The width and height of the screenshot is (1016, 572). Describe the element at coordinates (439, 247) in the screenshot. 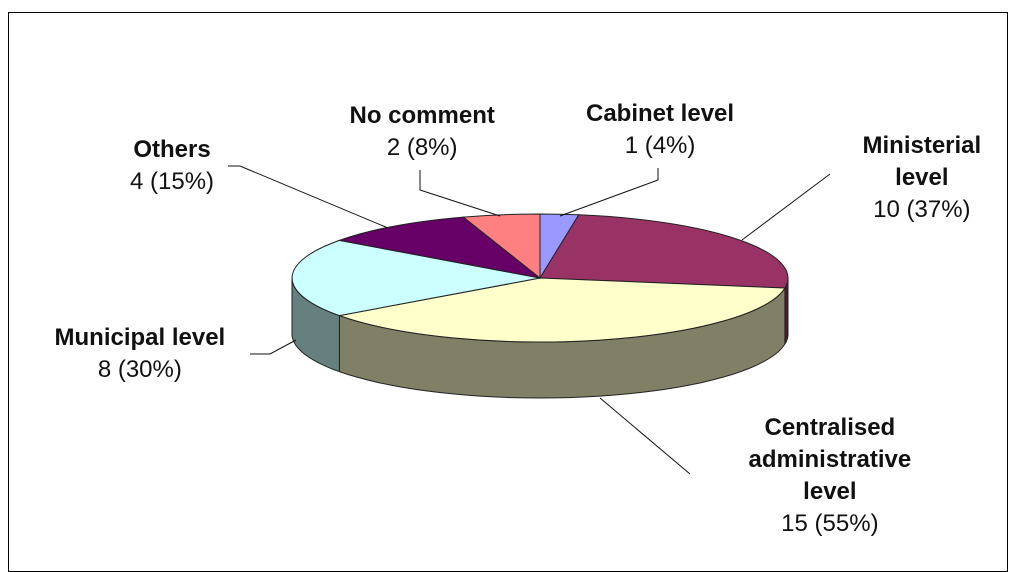

I see `slice-others` at that location.